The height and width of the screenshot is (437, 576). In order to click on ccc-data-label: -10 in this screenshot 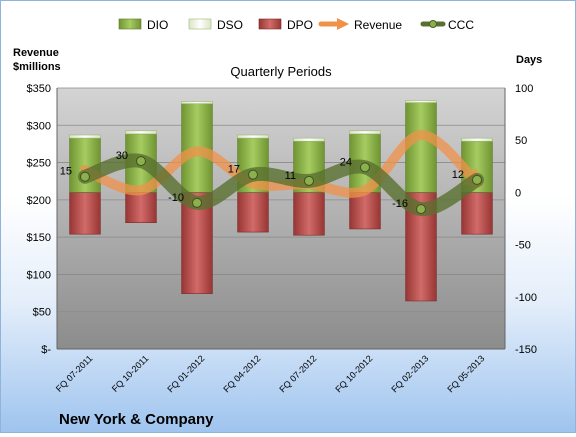, I will do `click(176, 198)`.